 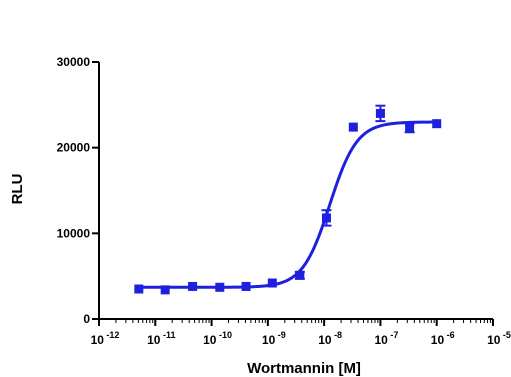 What do you see at coordinates (304, 368) in the screenshot?
I see `x-axis-title: Wortmannin [M]` at bounding box center [304, 368].